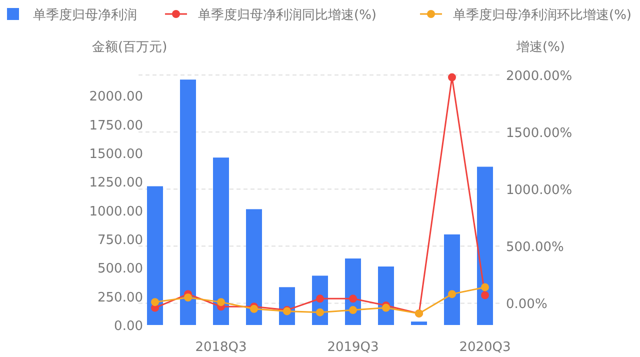 The height and width of the screenshot is (357, 640). What do you see at coordinates (120, 269) in the screenshot?
I see `y-tick-label: 500.00` at bounding box center [120, 269].